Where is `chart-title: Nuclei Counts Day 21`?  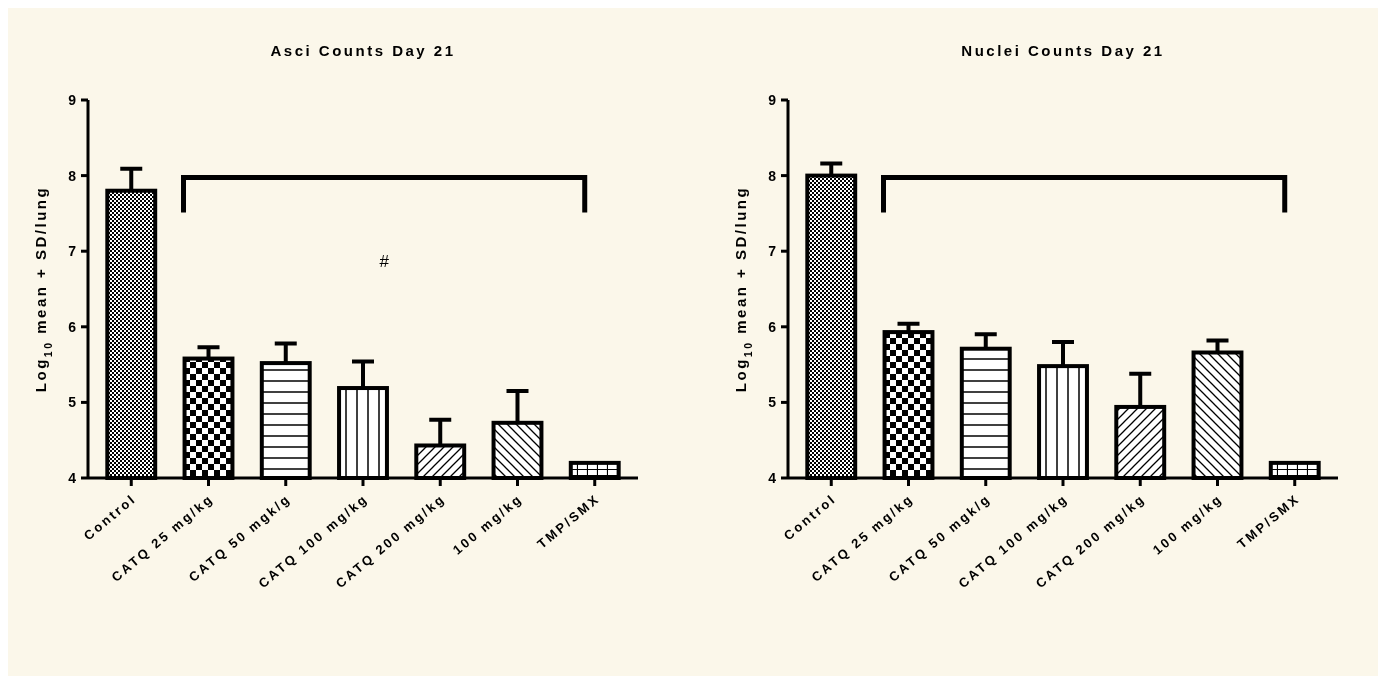 chart-title: Nuclei Counts Day 21 is located at coordinates (1063, 50).